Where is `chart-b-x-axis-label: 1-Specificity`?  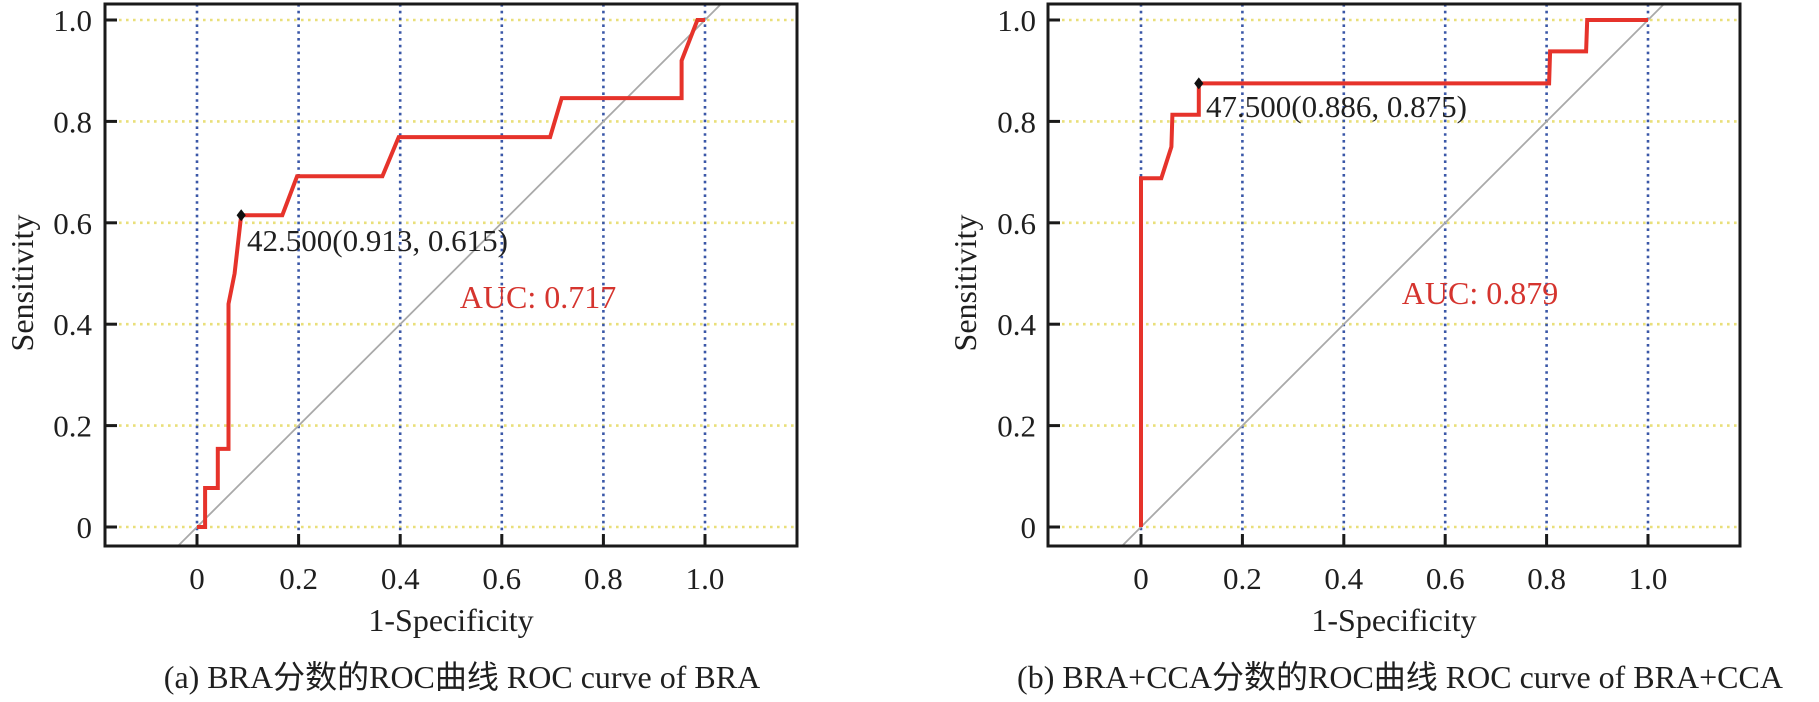 chart-b-x-axis-label: 1-Specificity is located at coordinates (1393, 620).